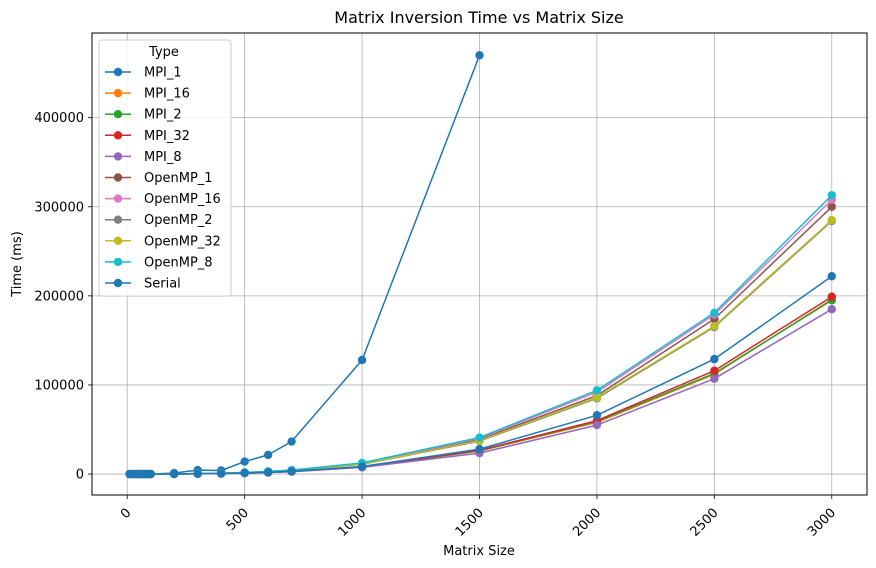  Describe the element at coordinates (59, 296) in the screenshot. I see `y-tick-label: 200000` at that location.